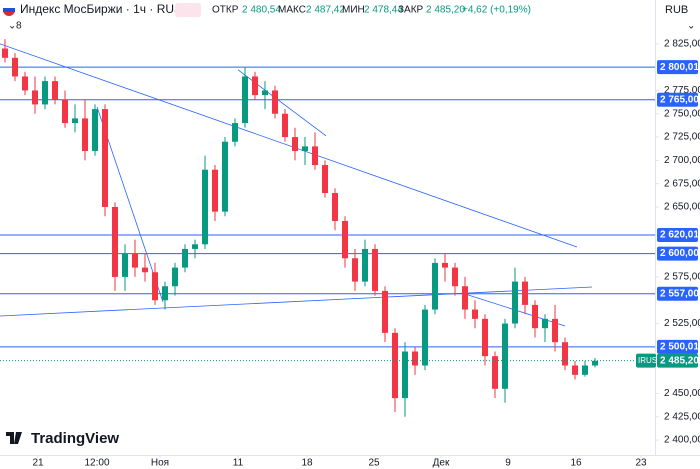  What do you see at coordinates (682, 90) in the screenshot?
I see `y-tick-label: 2 775,00` at bounding box center [682, 90].